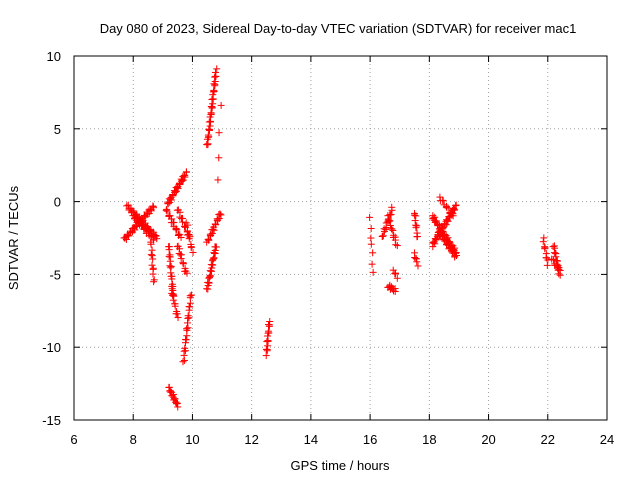  What do you see at coordinates (429, 439) in the screenshot?
I see `x-tick-label: 18` at bounding box center [429, 439].